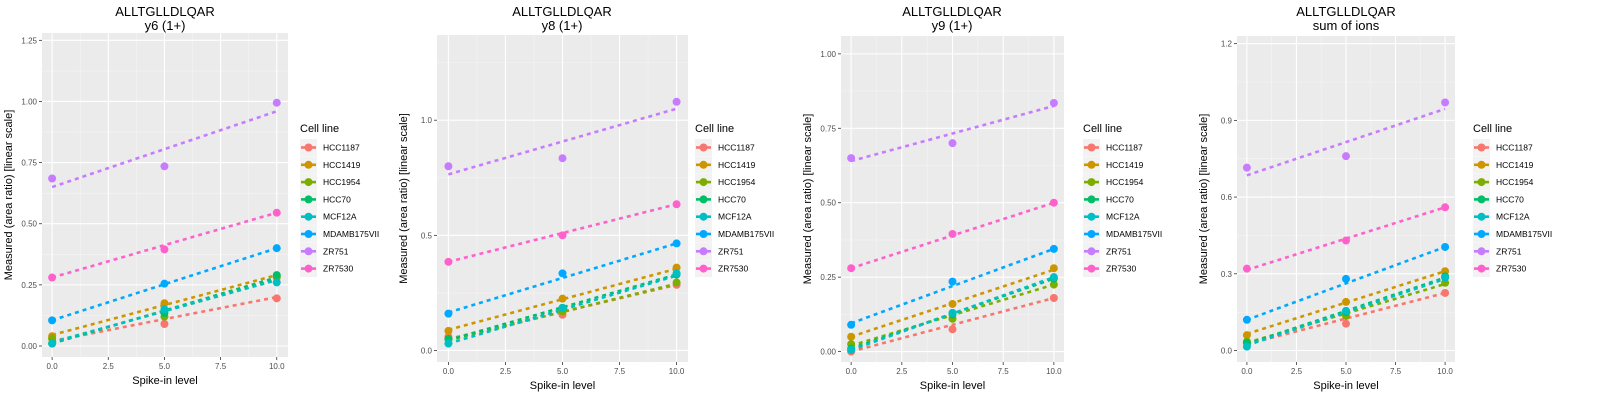  Describe the element at coordinates (562, 278) in the screenshot. I see `points-mdamb175vii` at that location.